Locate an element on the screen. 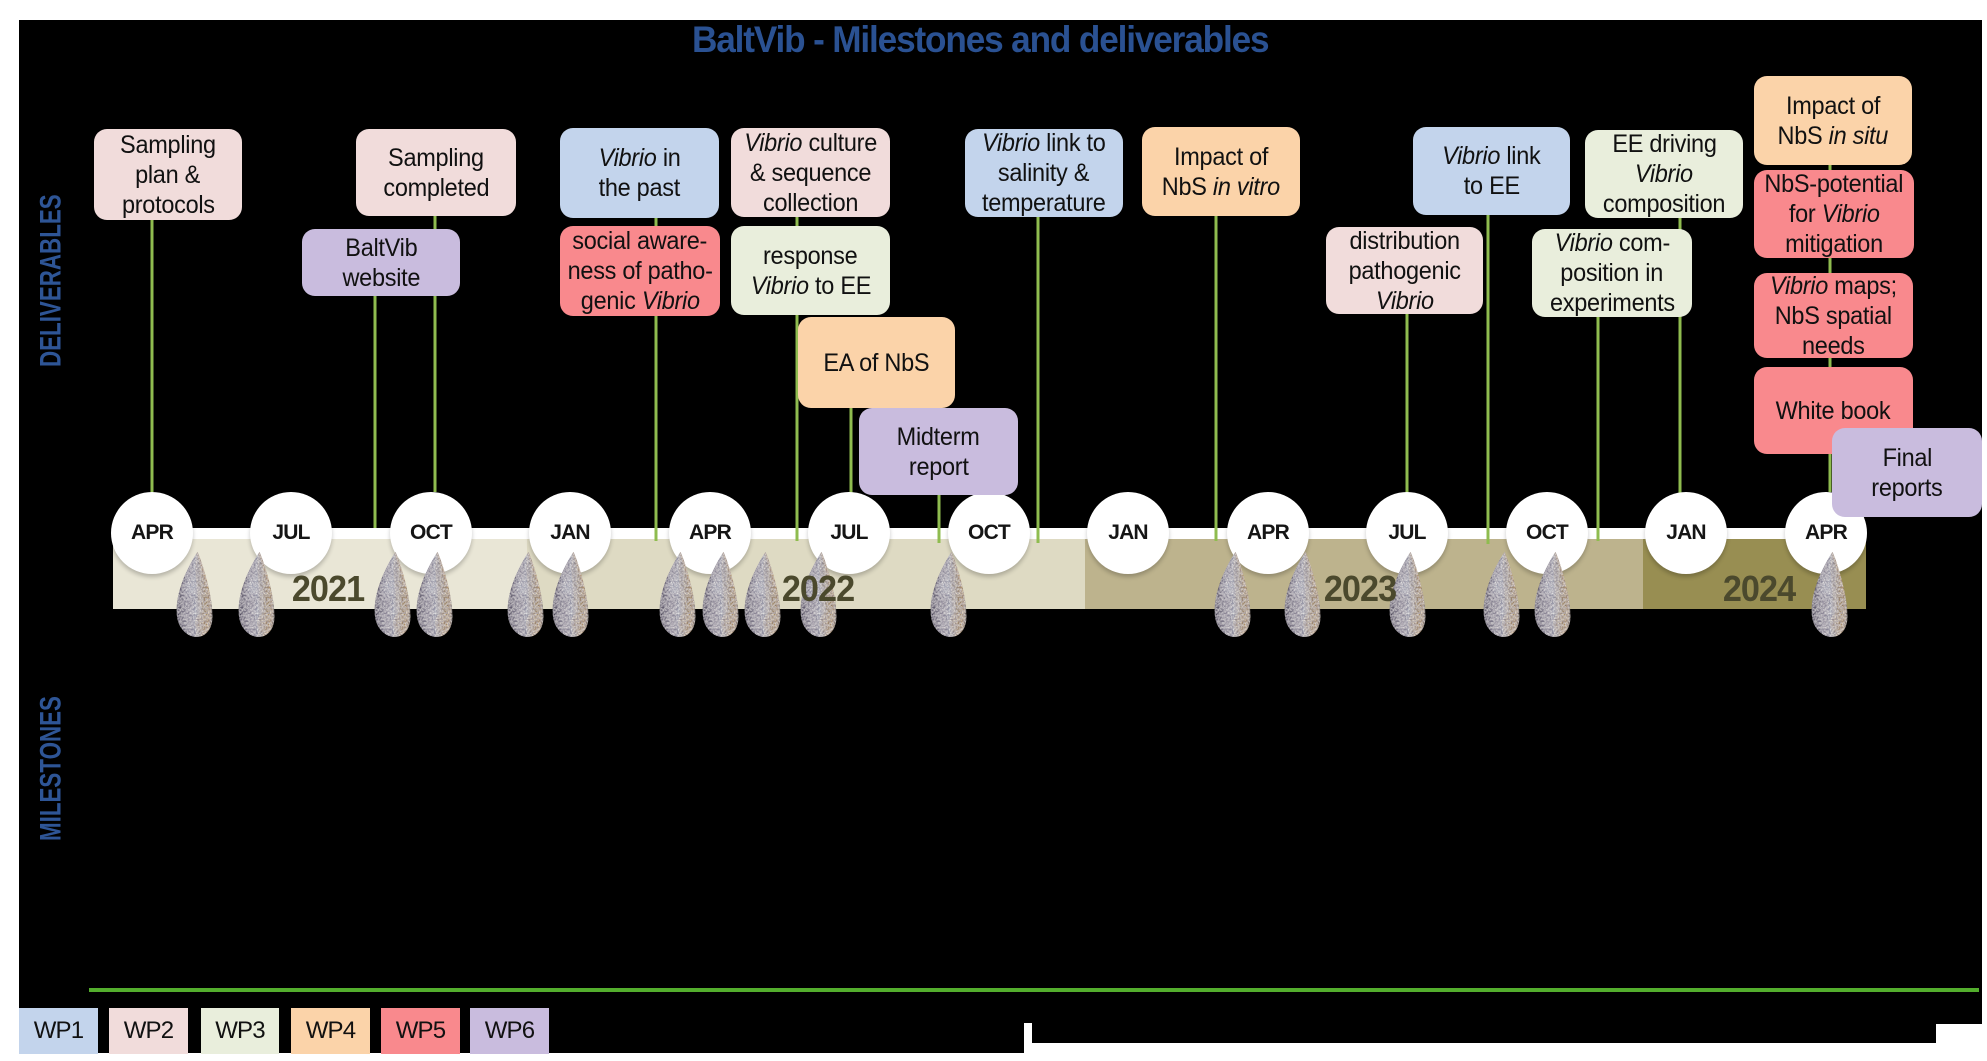 Image resolution: width=1987 pixels, height=1061 pixels. deliverable-final-reports: Final reports is located at coordinates (1907, 472).